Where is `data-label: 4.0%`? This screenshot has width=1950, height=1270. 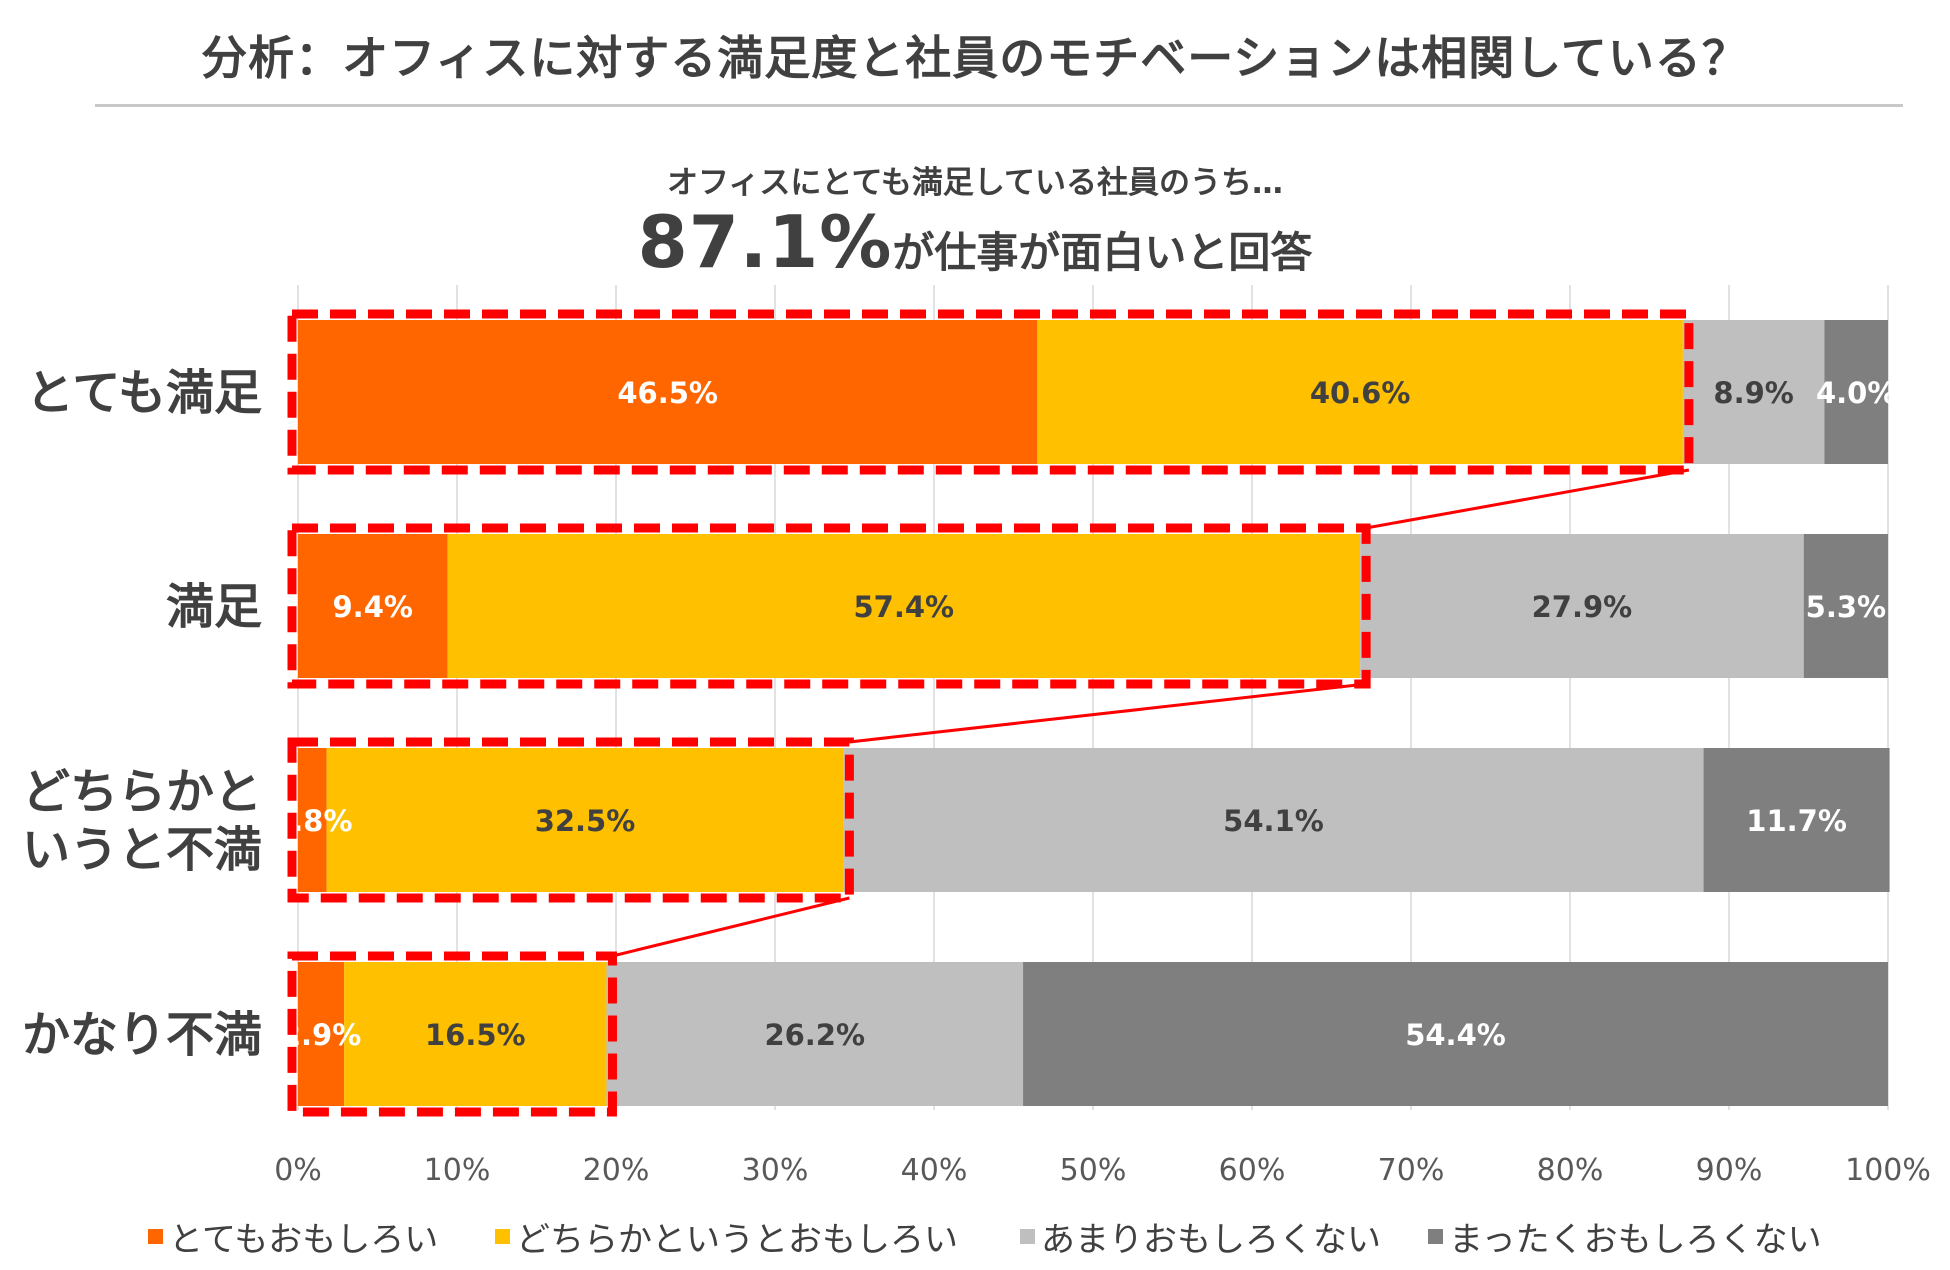
data-label: 4.0% is located at coordinates (1856, 393).